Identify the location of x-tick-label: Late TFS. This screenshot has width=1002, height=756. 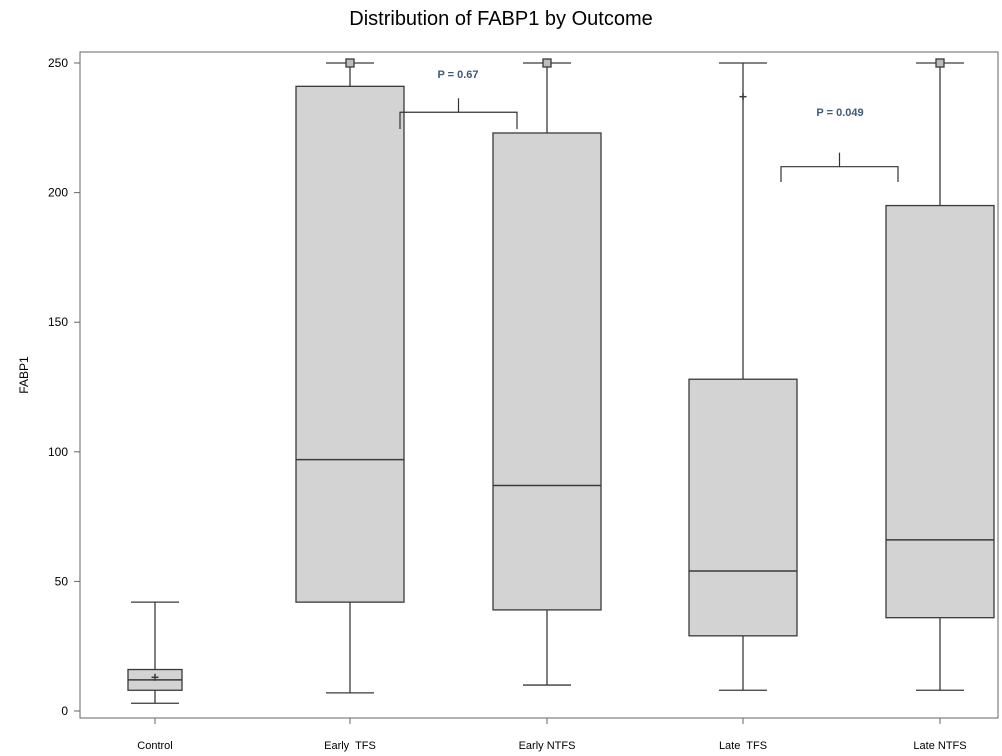
(743, 746).